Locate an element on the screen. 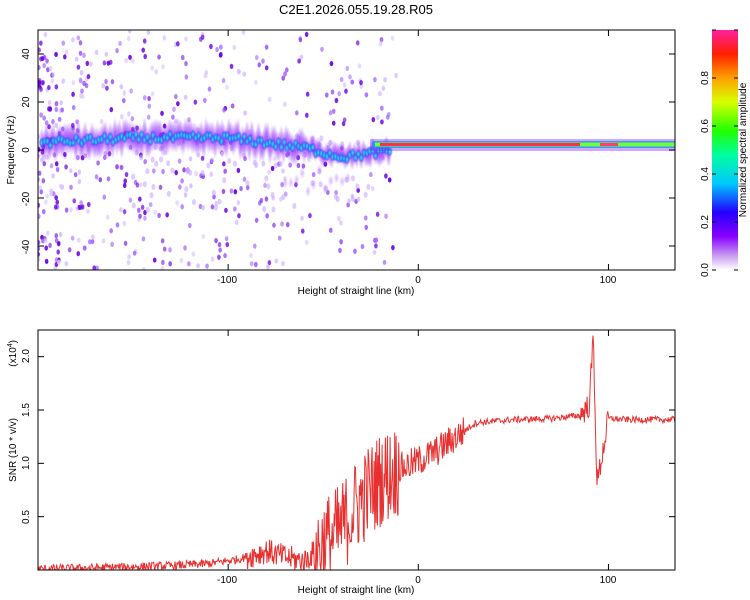 The width and height of the screenshot is (750, 600). chart-title: C2E1.2026.055.19.28.R05 is located at coordinates (356, 9).